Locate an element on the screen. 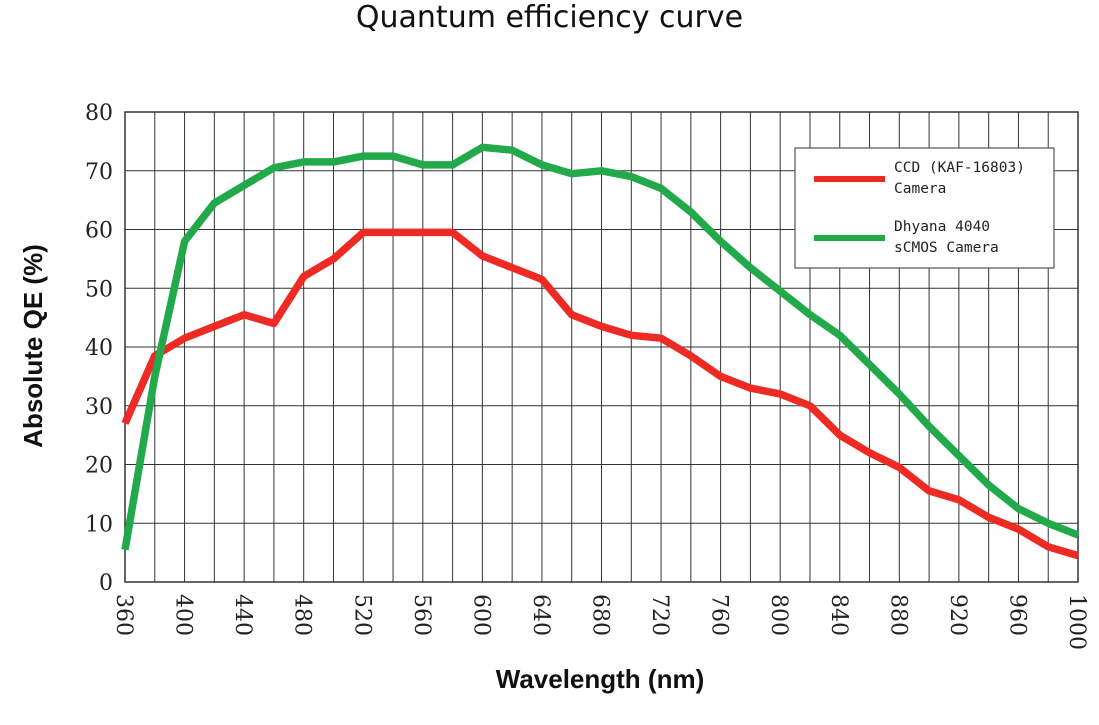 The height and width of the screenshot is (725, 1099). x-tick-label: 880 is located at coordinates (897, 615).